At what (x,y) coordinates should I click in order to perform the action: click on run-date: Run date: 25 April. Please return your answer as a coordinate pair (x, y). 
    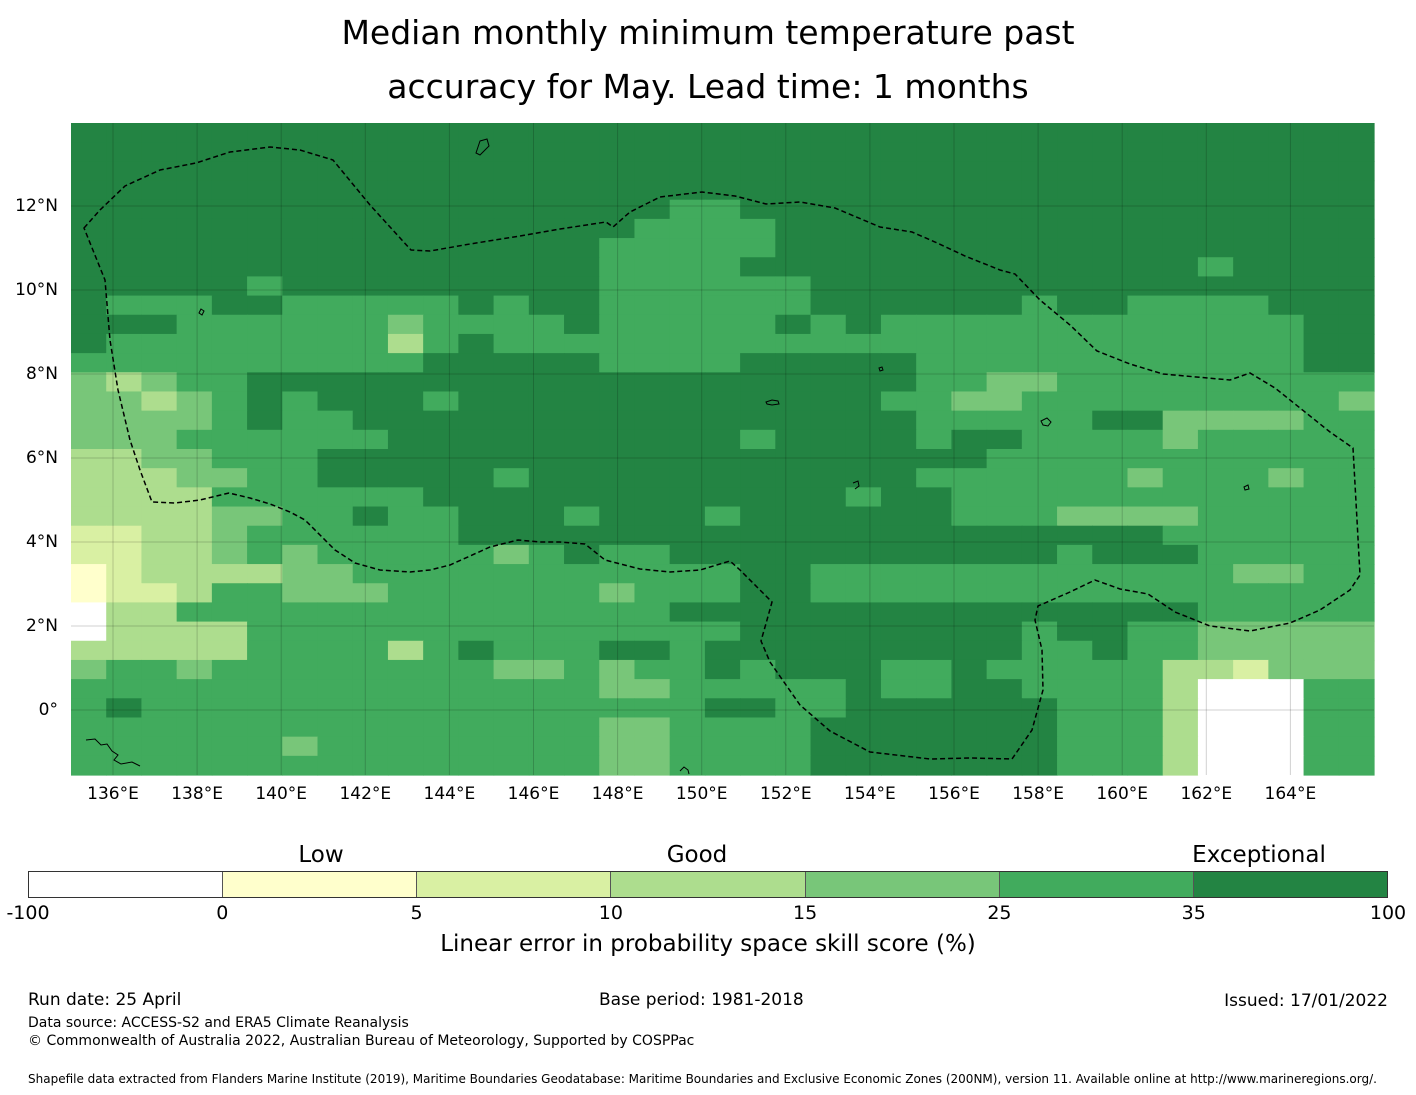
    Looking at the image, I should click on (105, 1000).